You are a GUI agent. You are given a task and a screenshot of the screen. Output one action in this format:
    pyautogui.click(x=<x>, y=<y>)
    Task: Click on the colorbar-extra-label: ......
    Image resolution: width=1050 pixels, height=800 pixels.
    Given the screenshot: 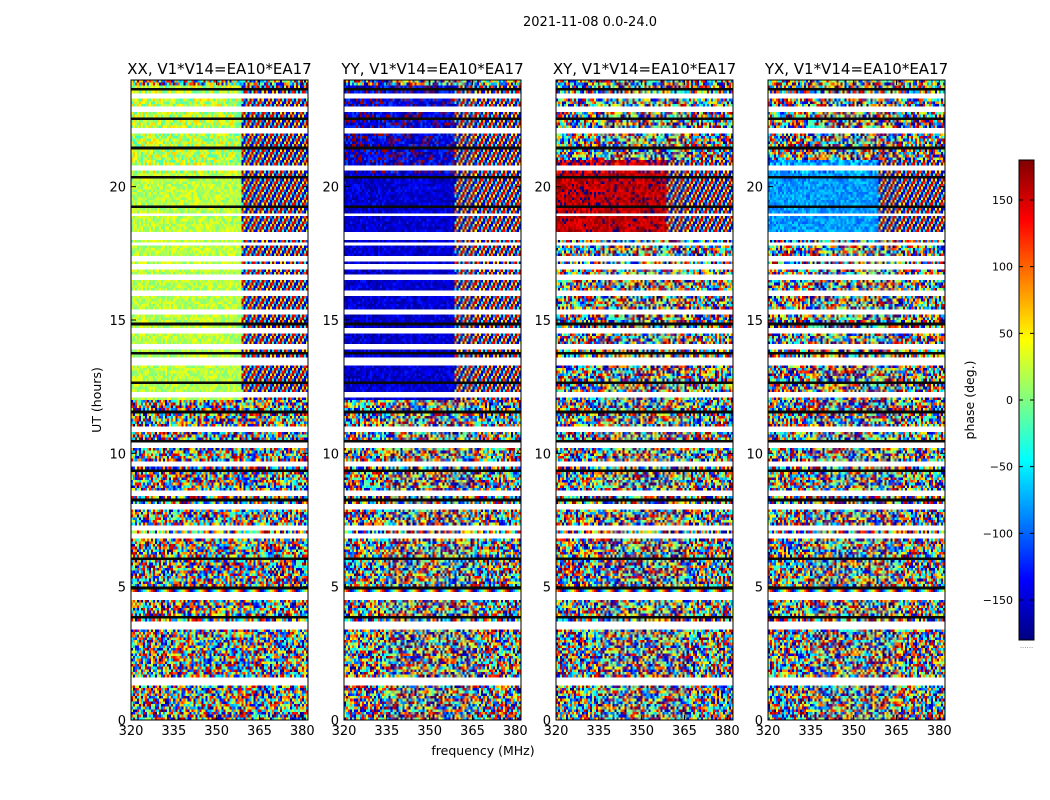 What is the action you would take?
    pyautogui.click(x=1026, y=646)
    